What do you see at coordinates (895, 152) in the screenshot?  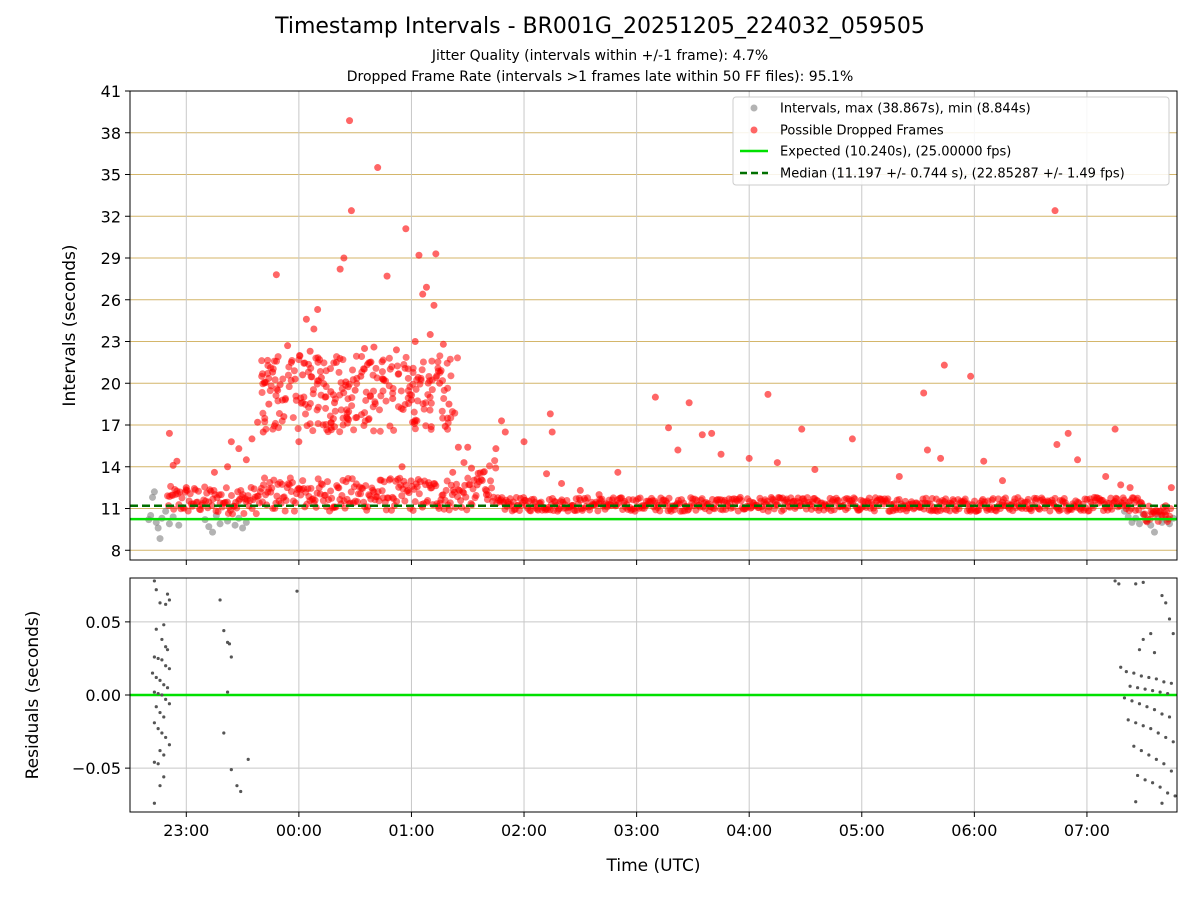 I see `legend-entry: Expected (10.240s), (25.00000 fps)` at bounding box center [895, 152].